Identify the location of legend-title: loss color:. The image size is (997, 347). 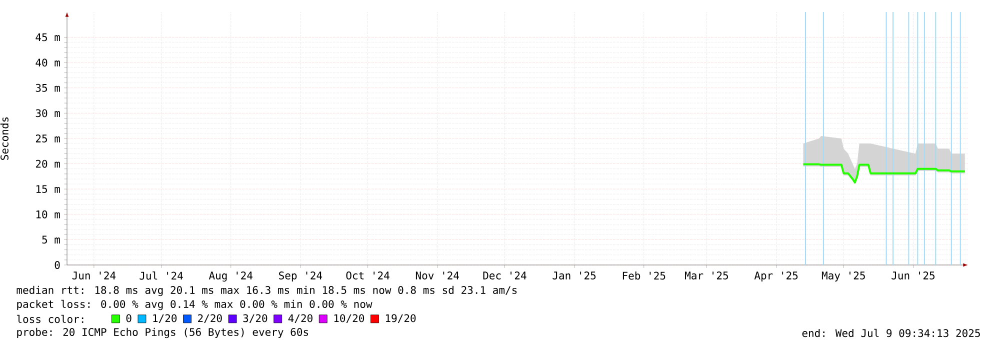
(50, 319).